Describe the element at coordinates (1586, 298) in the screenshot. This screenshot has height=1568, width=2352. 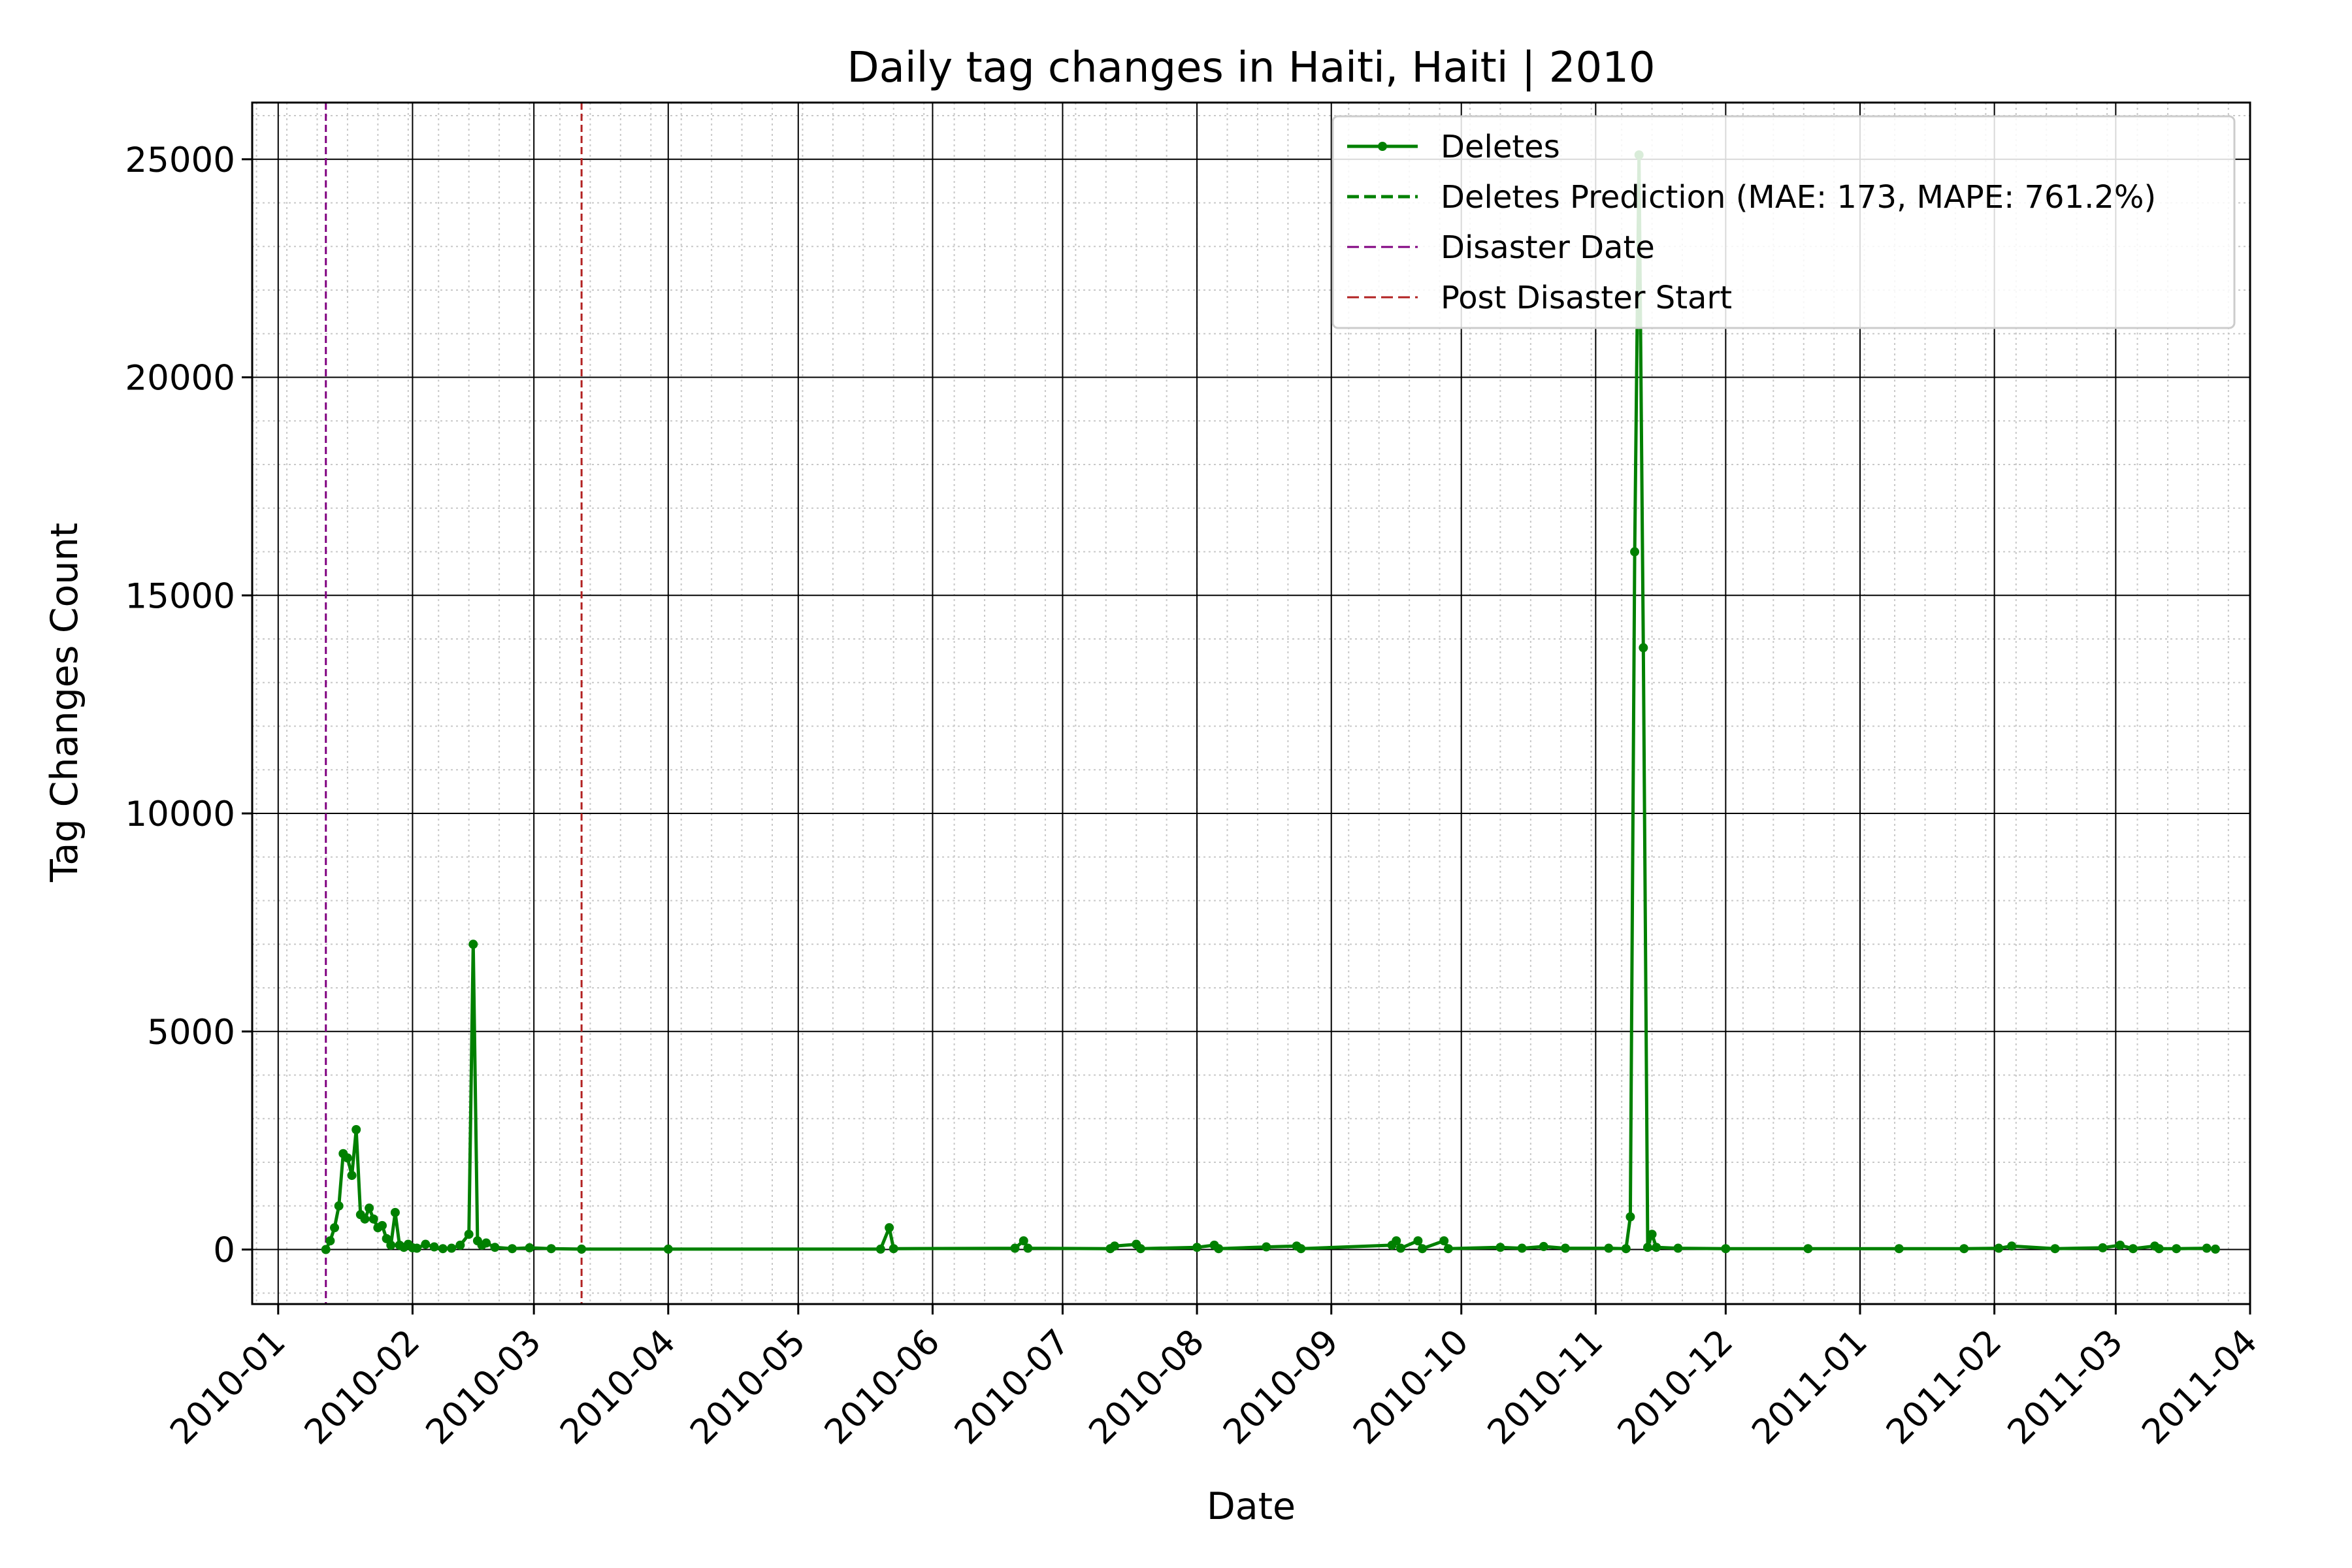
I see `legend-label: Post Disaster Start` at that location.